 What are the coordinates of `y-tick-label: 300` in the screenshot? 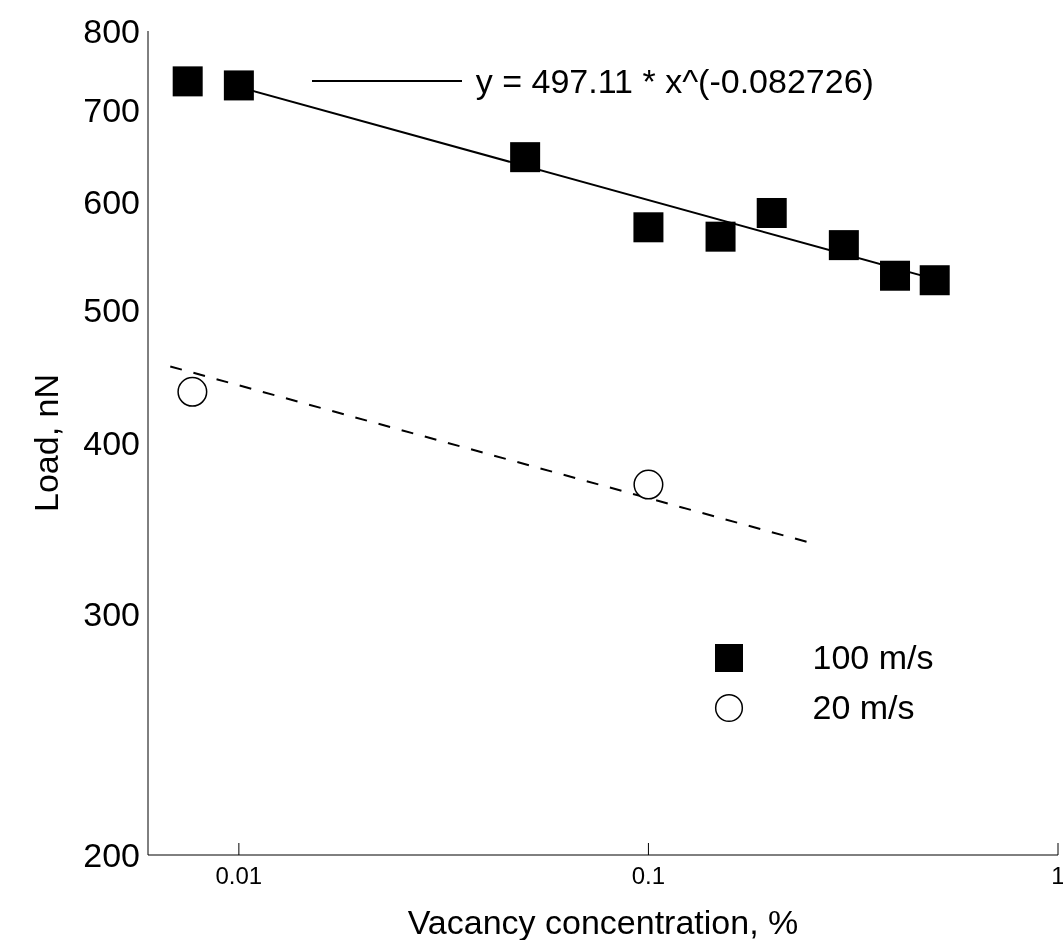 It's located at (111, 614).